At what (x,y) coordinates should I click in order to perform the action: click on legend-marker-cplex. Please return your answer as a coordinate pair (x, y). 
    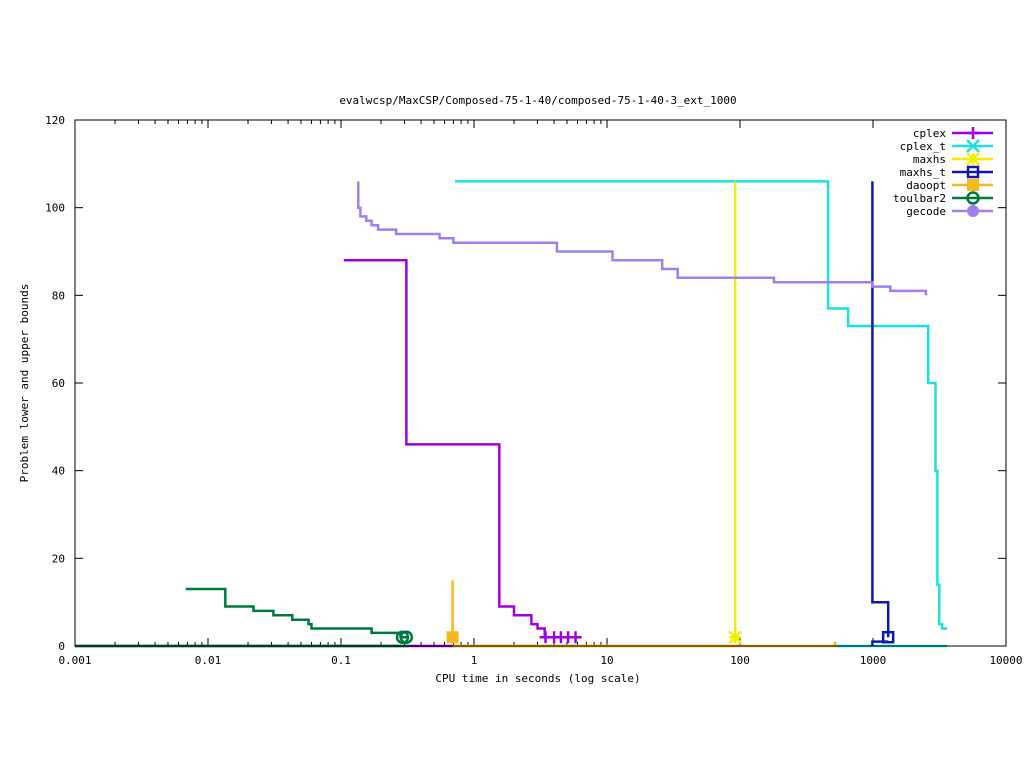
    Looking at the image, I should click on (973, 133).